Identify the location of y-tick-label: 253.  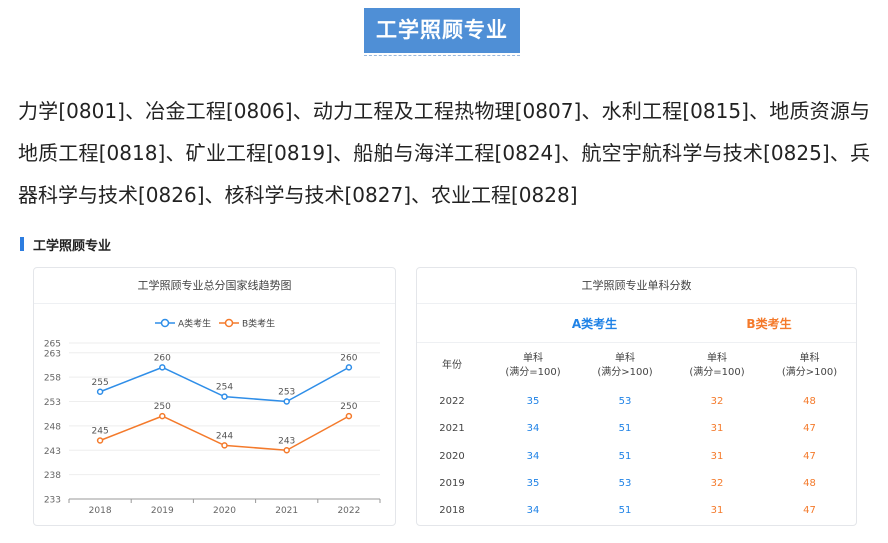
(52, 403).